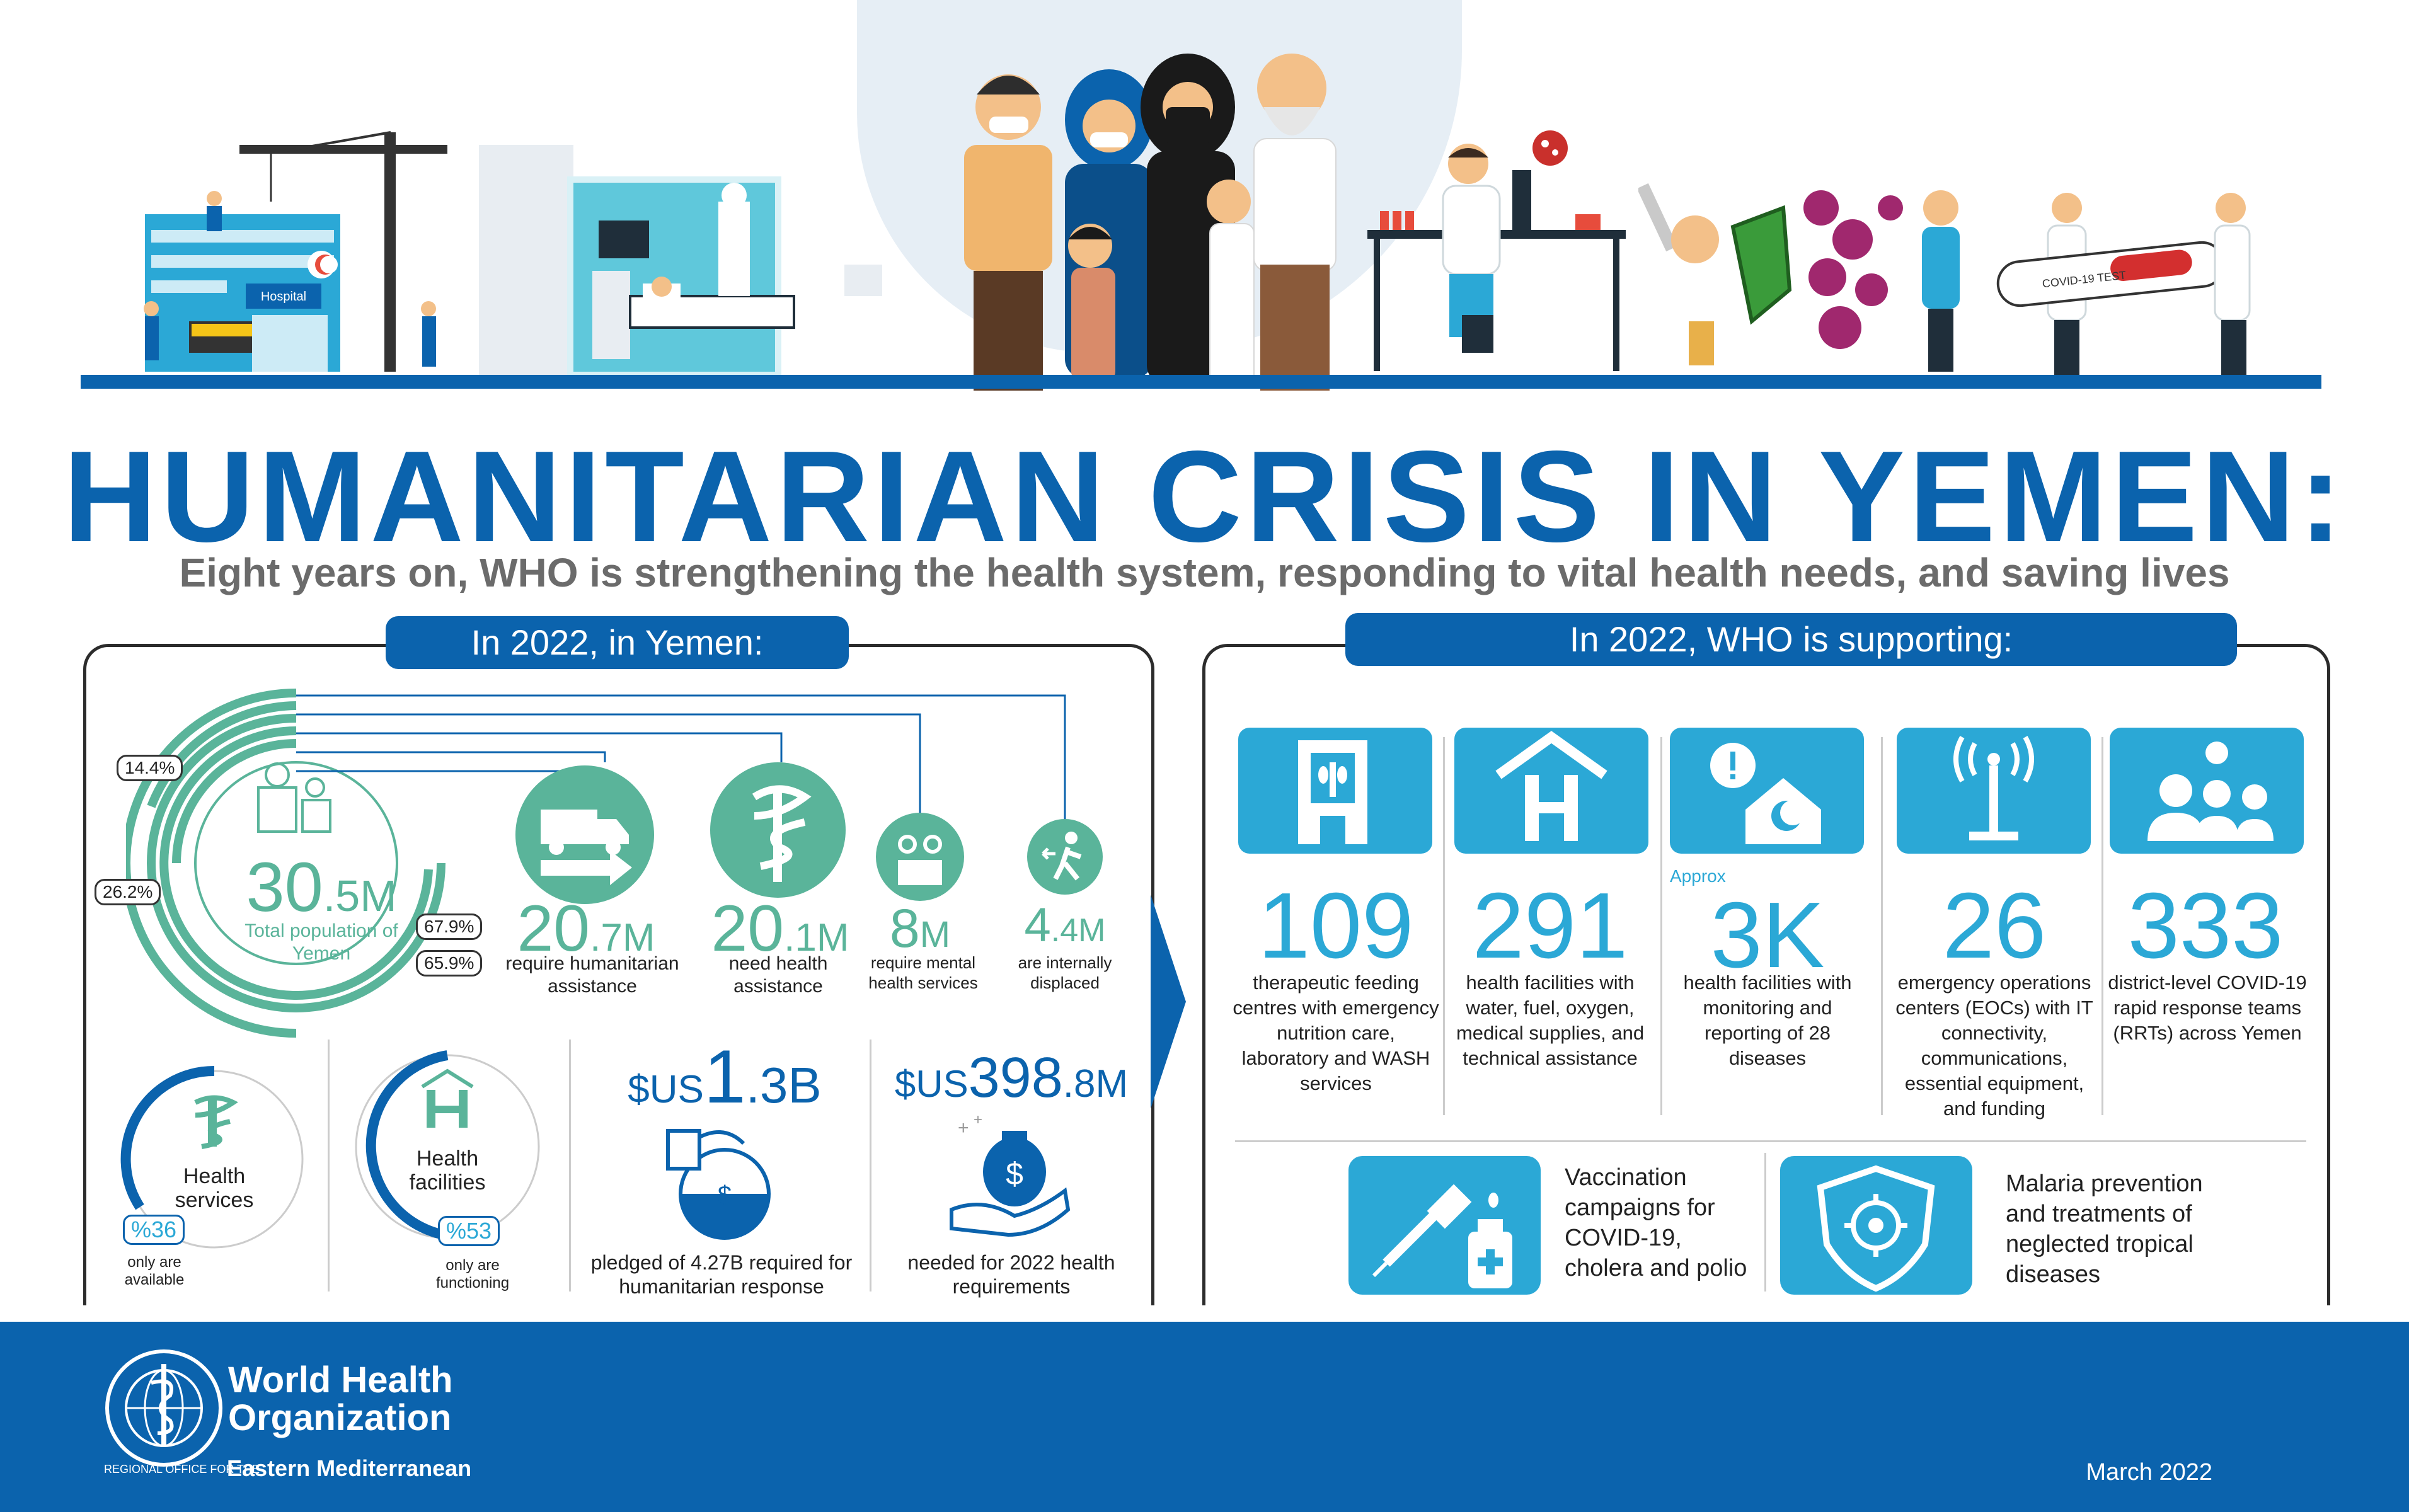 Image resolution: width=2409 pixels, height=1512 pixels. I want to click on response-team-icon, so click(2207, 791).